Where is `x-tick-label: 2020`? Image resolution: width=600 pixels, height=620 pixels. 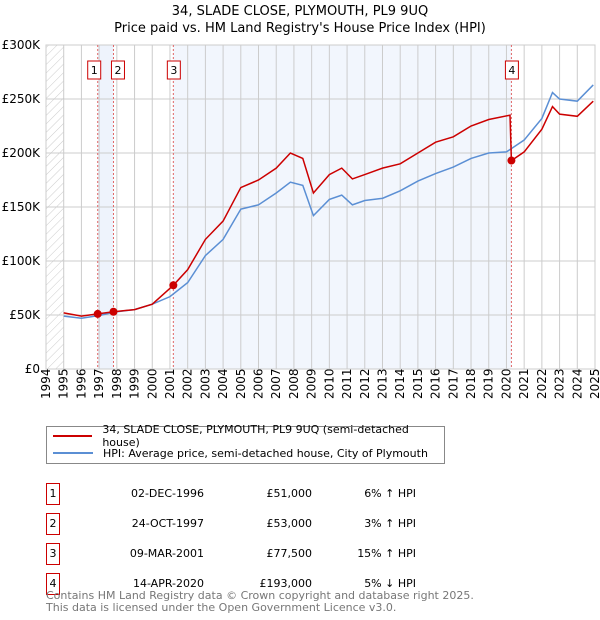
x-tick-label: 2020 is located at coordinates (506, 383).